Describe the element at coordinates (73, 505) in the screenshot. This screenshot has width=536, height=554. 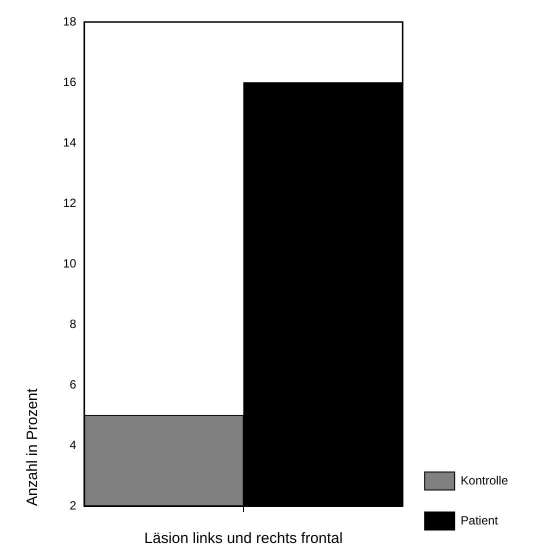
I see `y-tick-label: 2` at that location.